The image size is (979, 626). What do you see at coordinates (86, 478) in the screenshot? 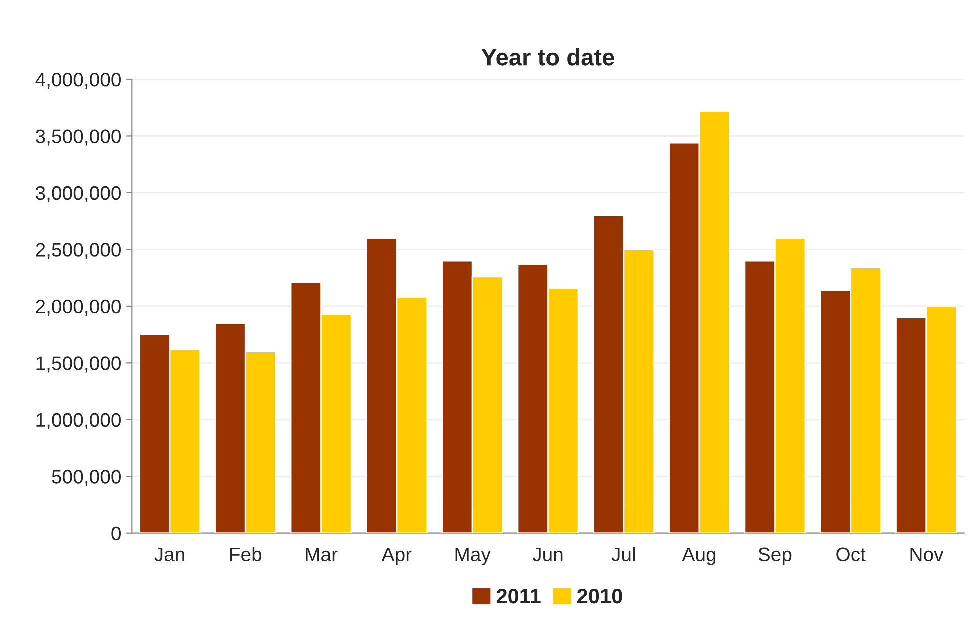
I see `y-tick-label: 500,000` at bounding box center [86, 478].